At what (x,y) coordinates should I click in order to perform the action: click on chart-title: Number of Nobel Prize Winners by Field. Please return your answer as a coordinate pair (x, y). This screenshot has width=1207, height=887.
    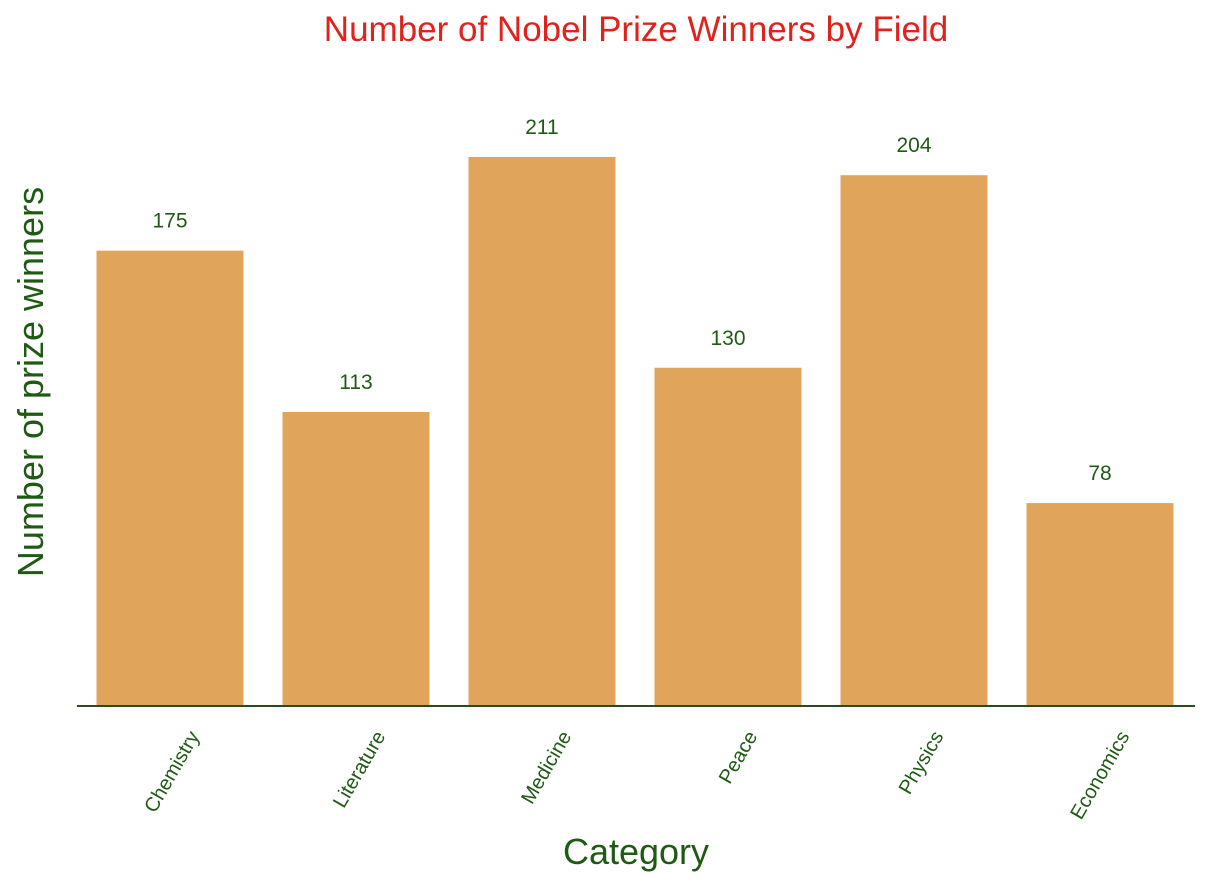
    Looking at the image, I should click on (636, 29).